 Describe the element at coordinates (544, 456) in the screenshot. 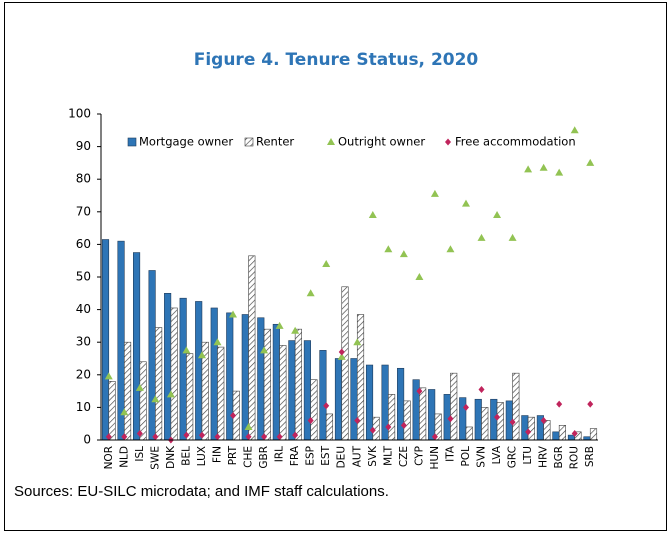

I see `x-tick-label: HRV` at that location.